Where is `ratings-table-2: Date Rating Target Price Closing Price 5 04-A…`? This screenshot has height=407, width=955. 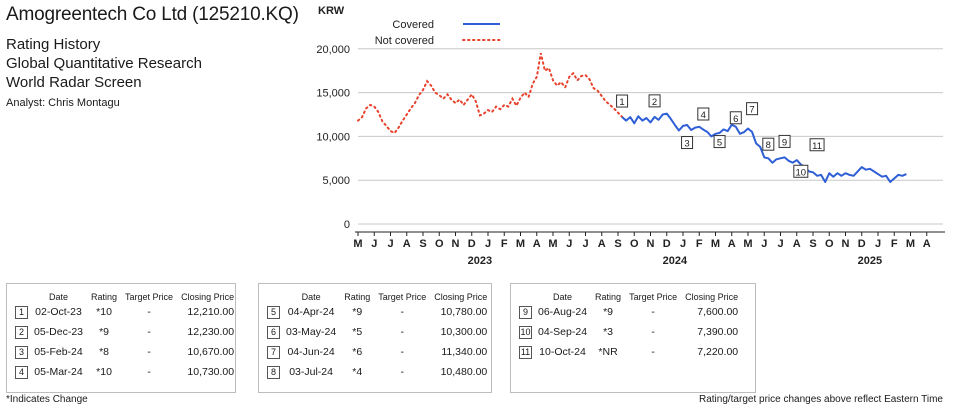
ratings-table-2: Date Rating Target Price Closing Price 5 04-A… is located at coordinates (378, 337).